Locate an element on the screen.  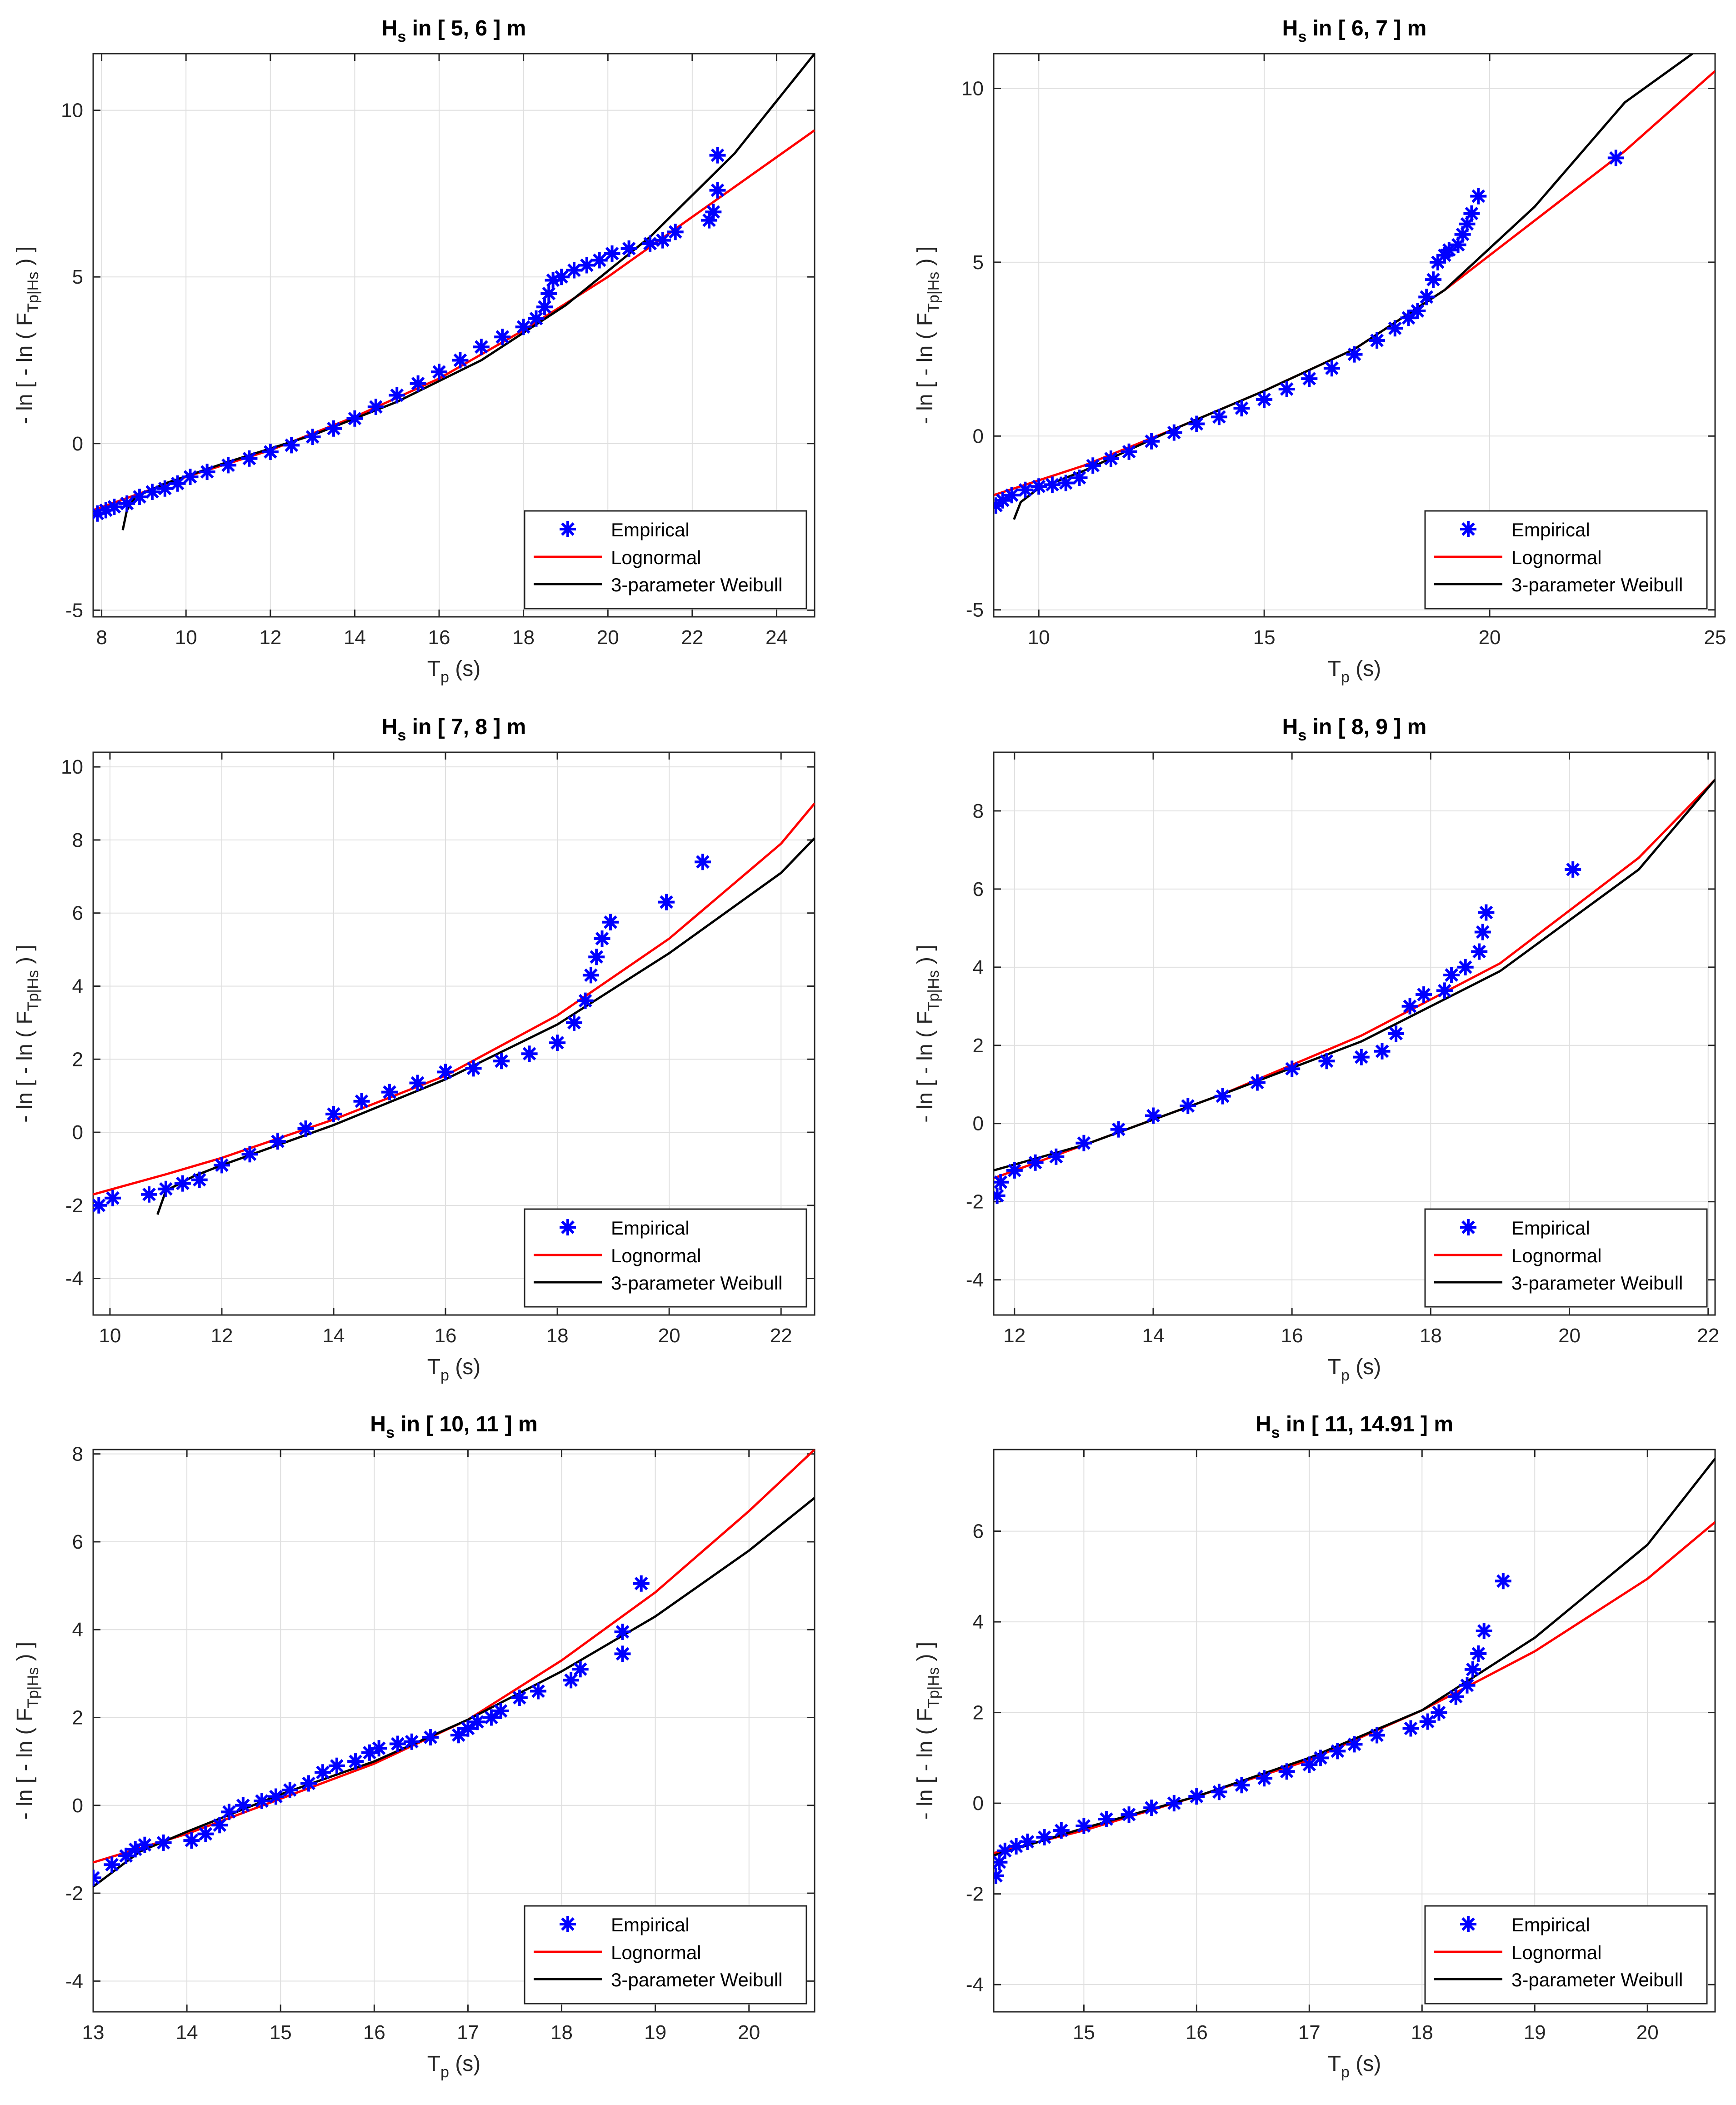
x-tick-label: 19 is located at coordinates (1535, 2032).